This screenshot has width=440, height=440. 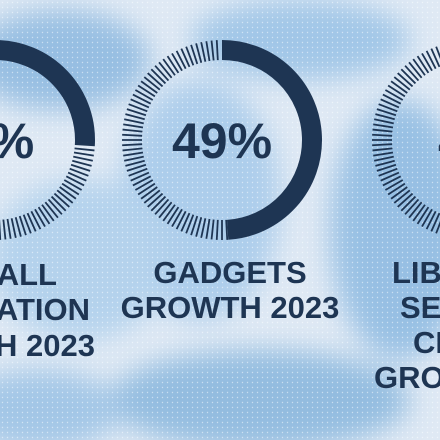 What do you see at coordinates (47, 345) in the screenshot?
I see `gauge-label: H 2023` at bounding box center [47, 345].